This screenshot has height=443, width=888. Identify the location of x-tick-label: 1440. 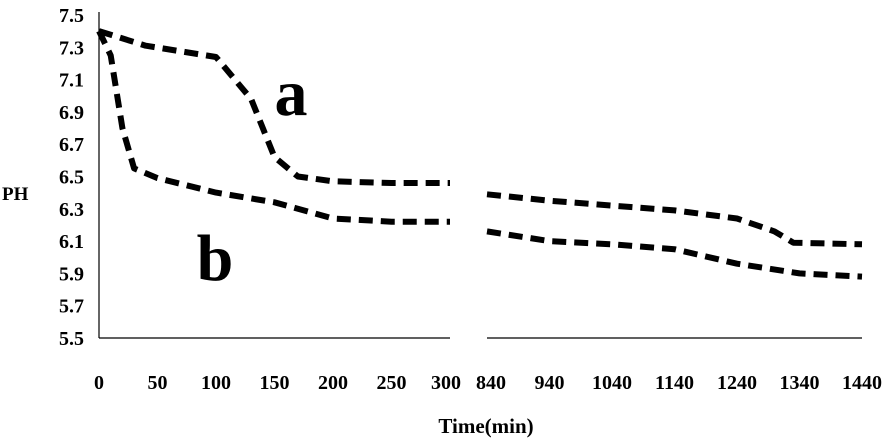
(862, 383).